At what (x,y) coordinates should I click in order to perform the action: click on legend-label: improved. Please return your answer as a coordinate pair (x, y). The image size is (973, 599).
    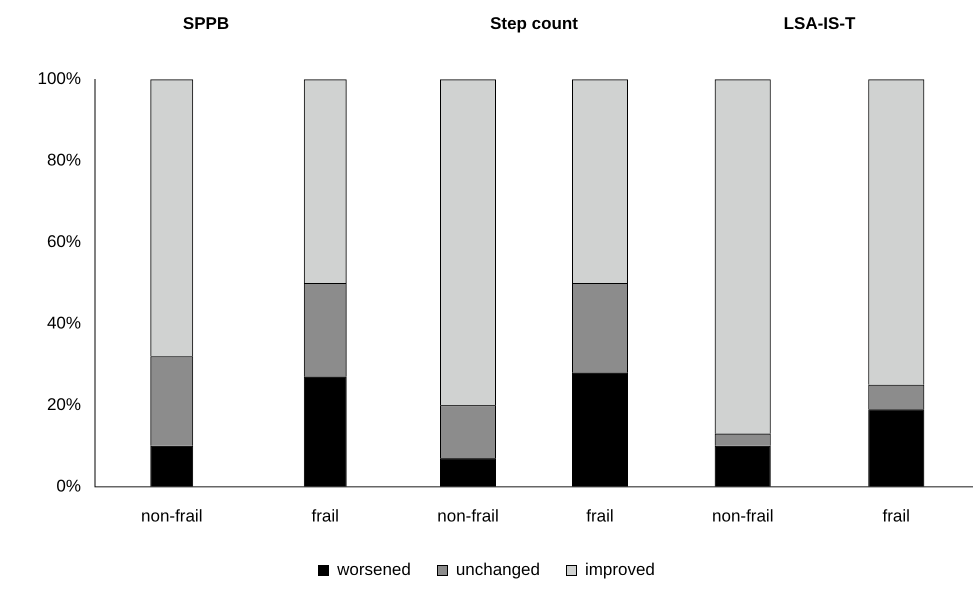
    Looking at the image, I should click on (619, 570).